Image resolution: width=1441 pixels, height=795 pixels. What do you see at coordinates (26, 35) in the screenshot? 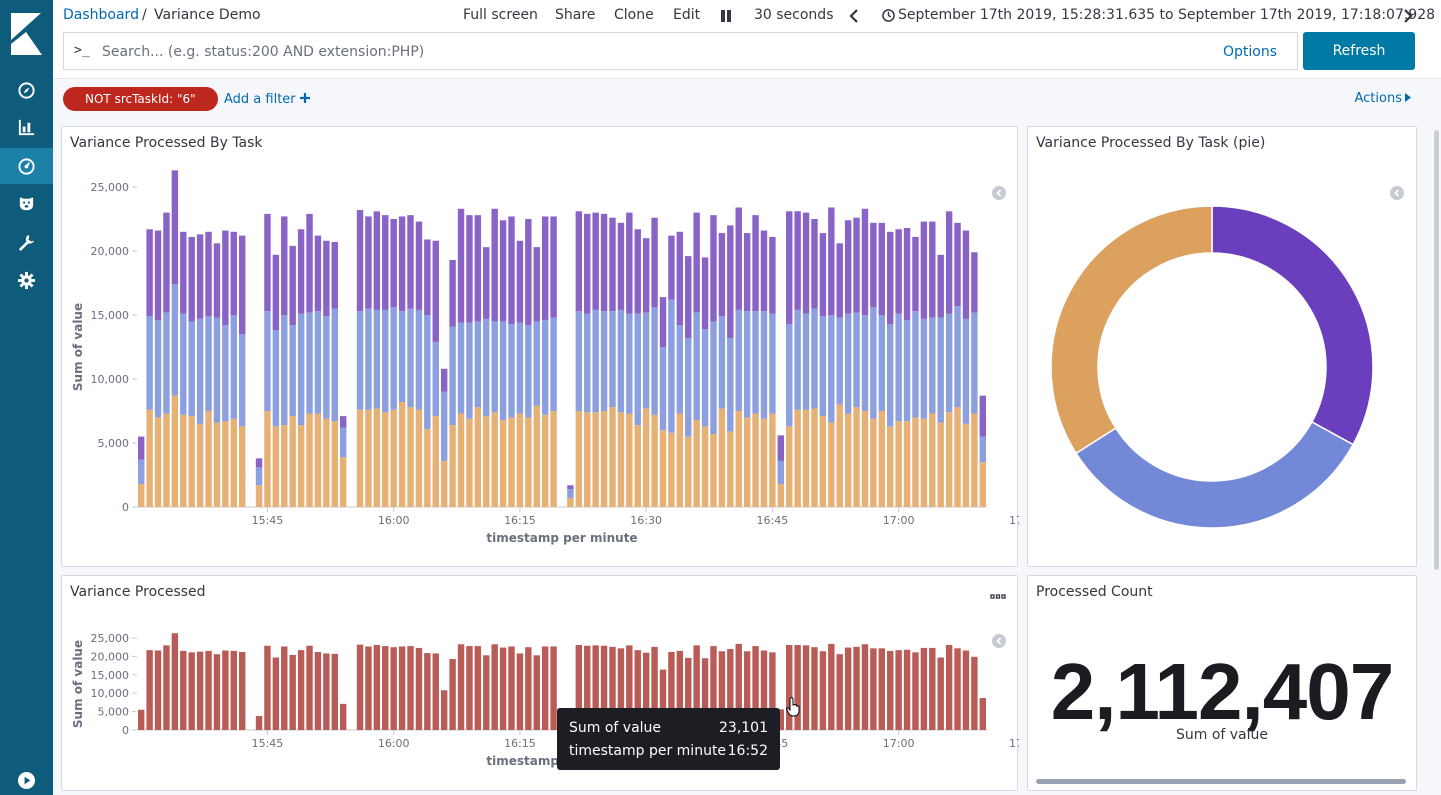
I see `kibana-logo-icon` at bounding box center [26, 35].